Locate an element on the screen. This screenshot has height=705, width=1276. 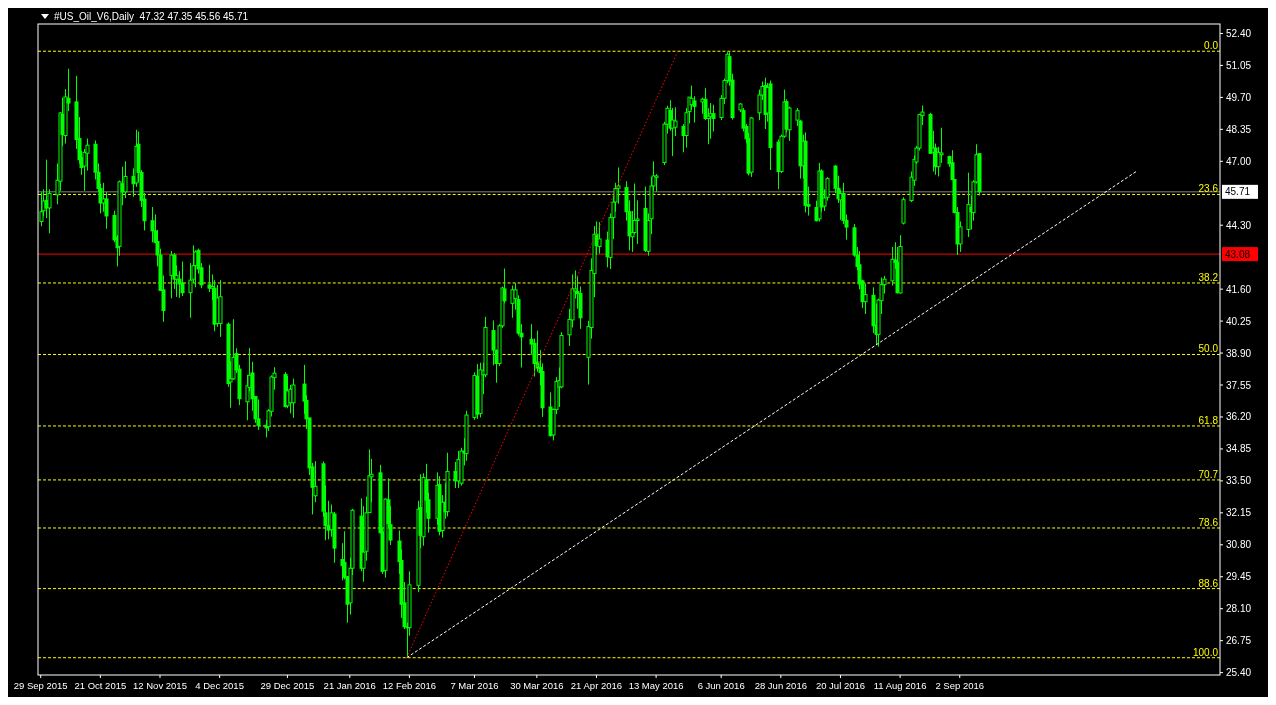
annotation: 38.2 is located at coordinates (1208, 277).